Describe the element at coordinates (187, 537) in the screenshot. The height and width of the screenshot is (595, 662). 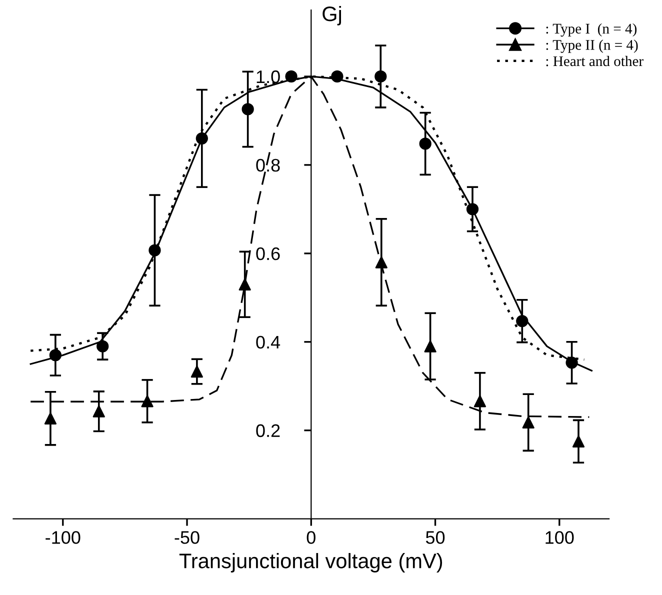
I see `x-tick-label: -50` at that location.